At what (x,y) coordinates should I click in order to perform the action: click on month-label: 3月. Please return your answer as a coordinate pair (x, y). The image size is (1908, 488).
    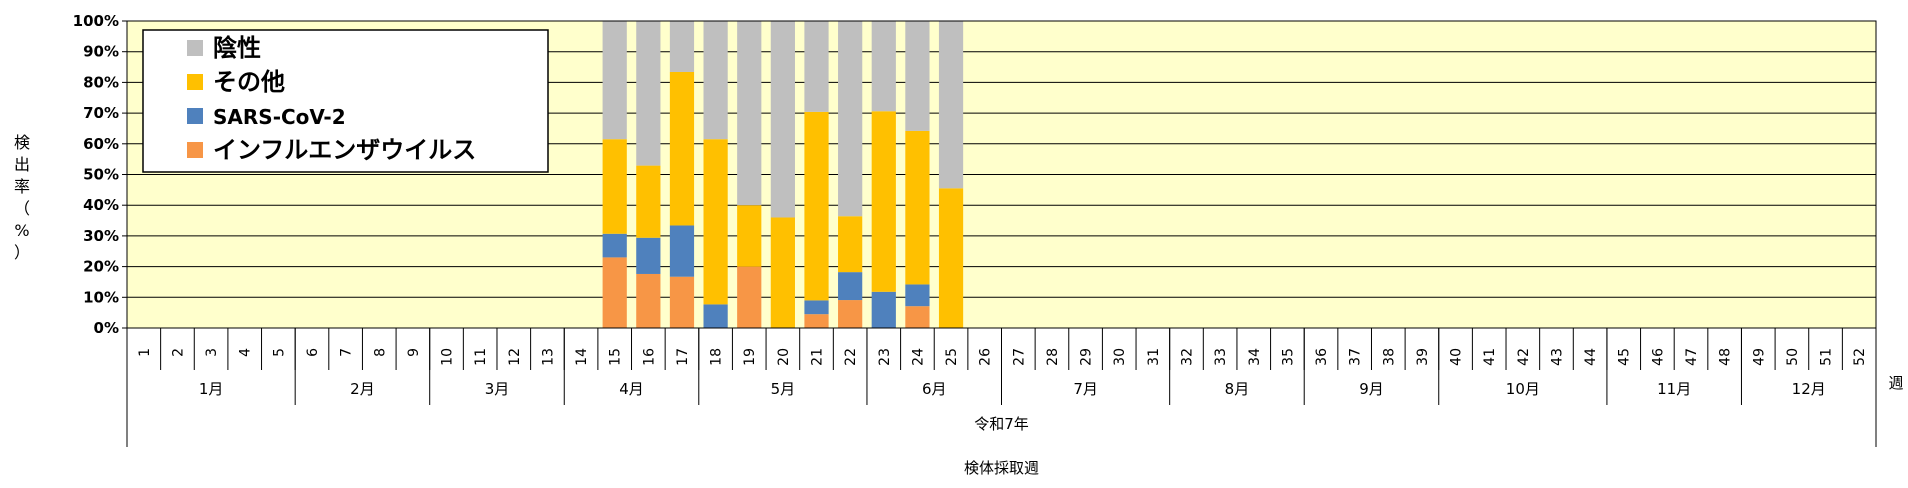
    Looking at the image, I should click on (497, 389).